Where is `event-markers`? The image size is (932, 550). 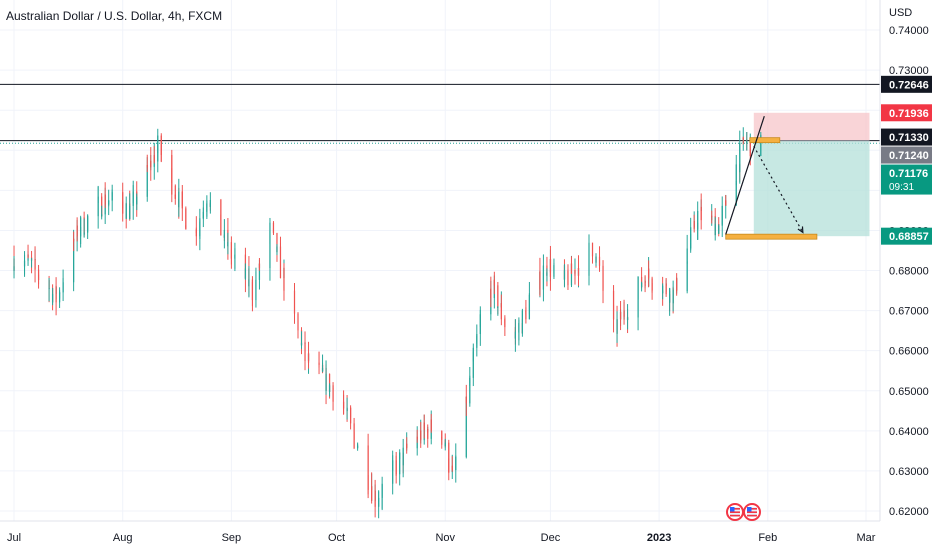
event-markers is located at coordinates (743, 512).